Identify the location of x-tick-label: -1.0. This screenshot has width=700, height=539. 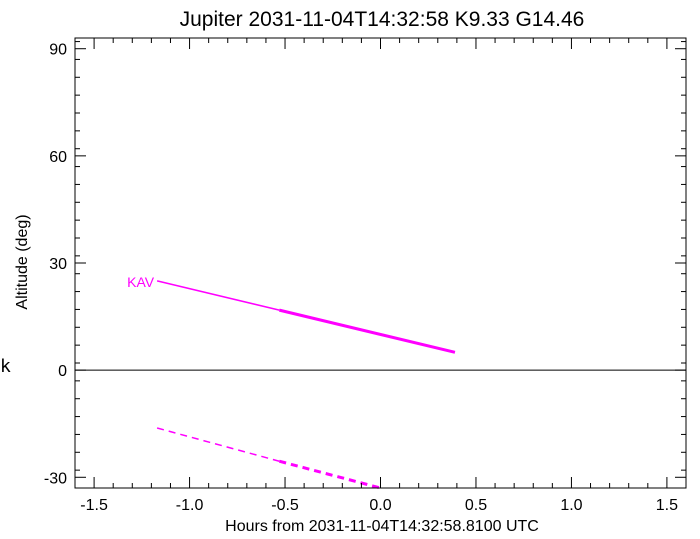
(190, 505).